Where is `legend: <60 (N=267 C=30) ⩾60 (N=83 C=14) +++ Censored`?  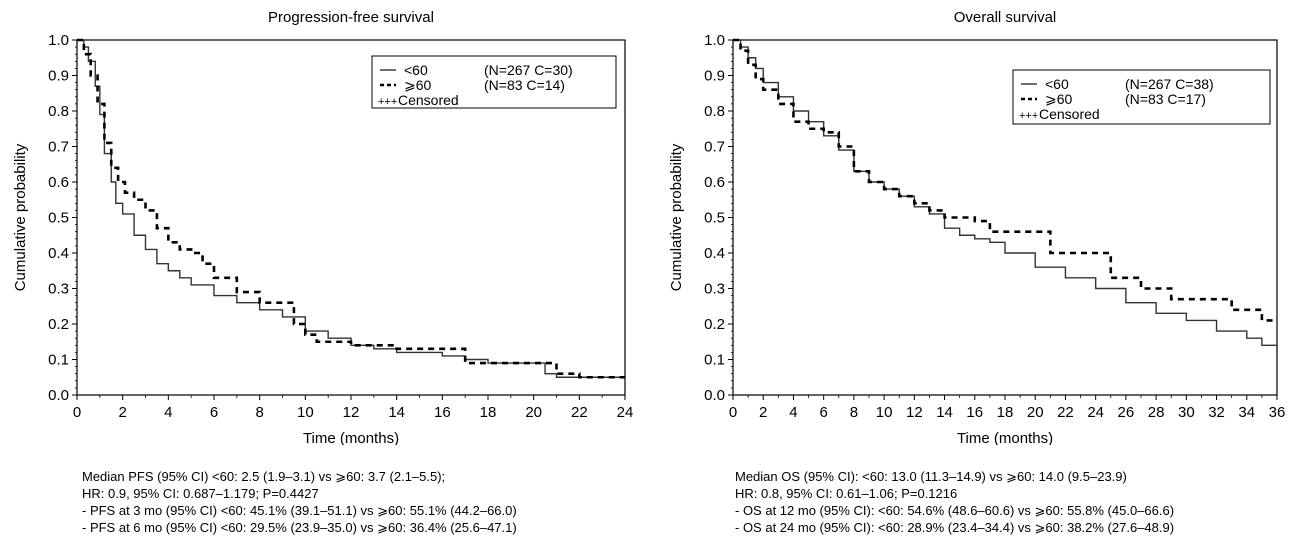
legend: <60 (N=267 C=30) ⩾60 (N=83 C=14) +++ Censored is located at coordinates (494, 82).